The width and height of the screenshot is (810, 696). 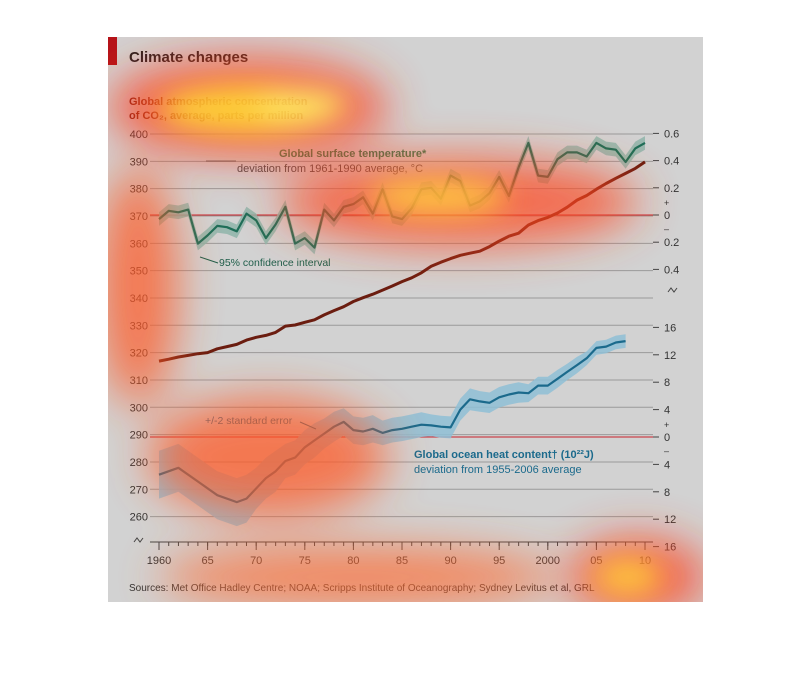 I want to click on y-left-tick-label: 390, so click(x=139, y=162).